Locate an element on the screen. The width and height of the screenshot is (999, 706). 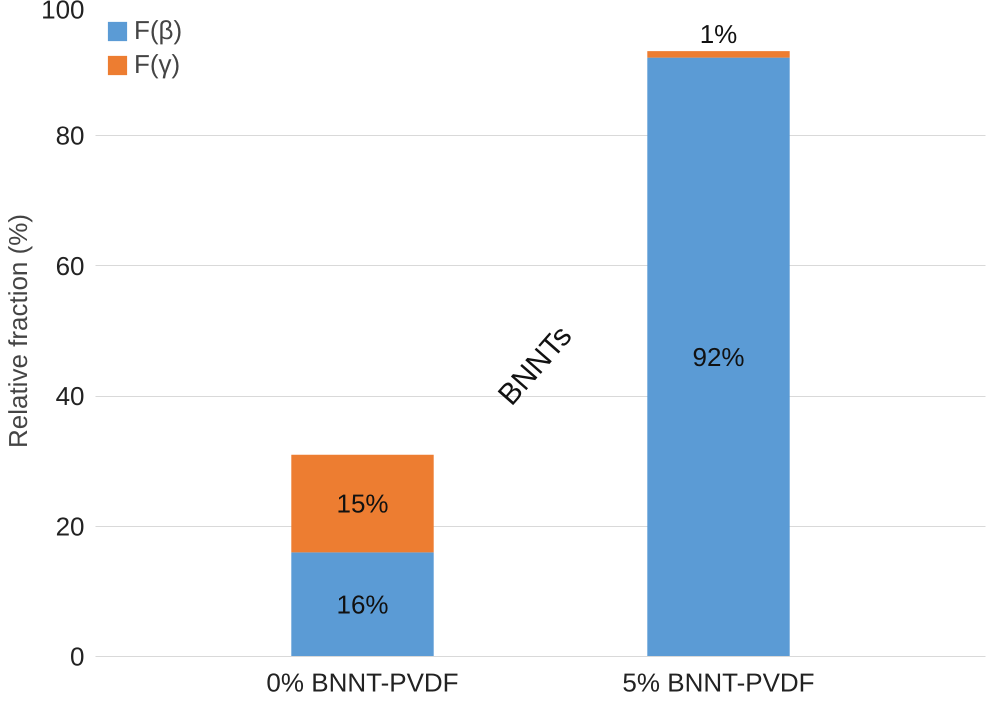
legend-label: F(β) is located at coordinates (158, 30).